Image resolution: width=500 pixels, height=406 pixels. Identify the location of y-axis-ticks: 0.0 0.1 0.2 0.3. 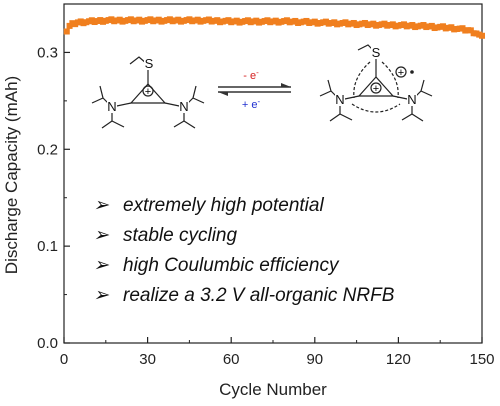
(53, 198).